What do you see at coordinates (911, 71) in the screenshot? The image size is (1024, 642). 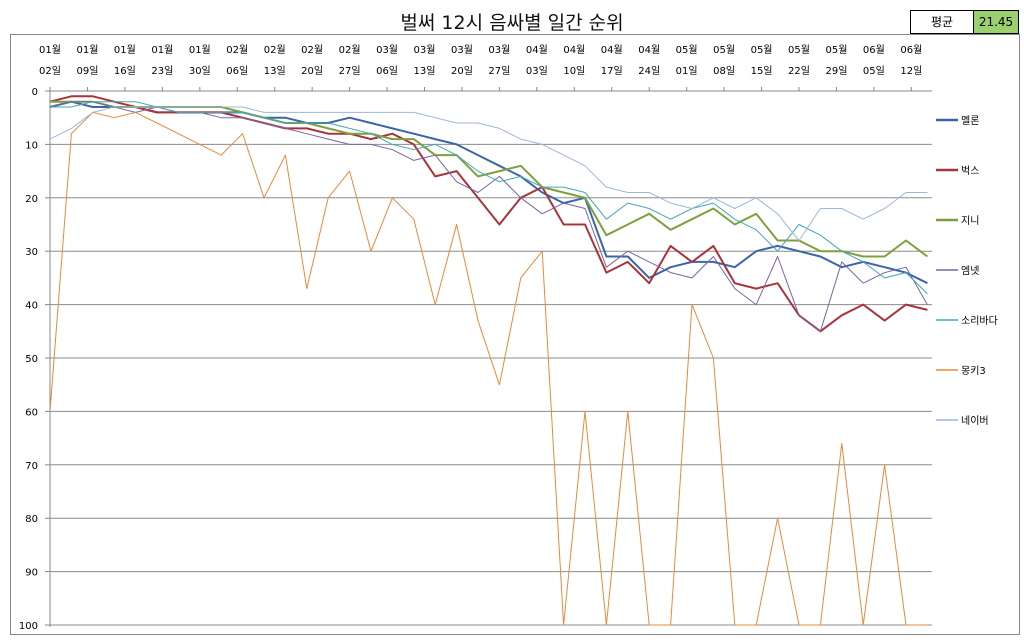 I see `x-tick-label-day: 12일` at bounding box center [911, 71].